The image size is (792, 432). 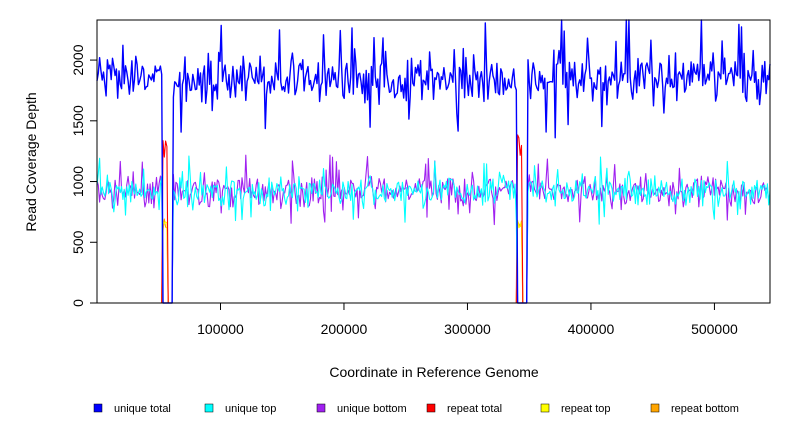 I want to click on y-tick-label: 1500, so click(x=78, y=120).